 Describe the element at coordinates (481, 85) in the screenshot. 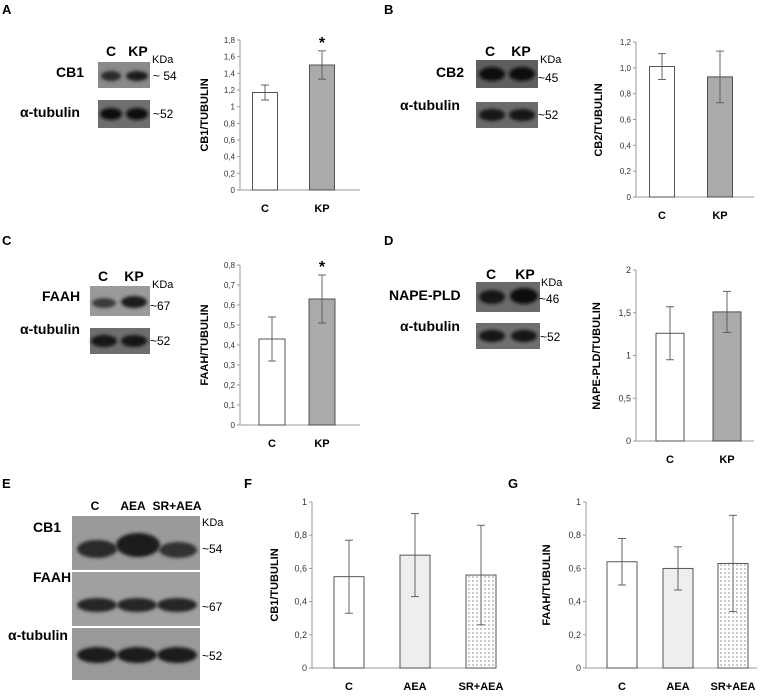

I see `western-blot-b: C KP KDa CB2 ~45 α-tubulin ~52` at that location.